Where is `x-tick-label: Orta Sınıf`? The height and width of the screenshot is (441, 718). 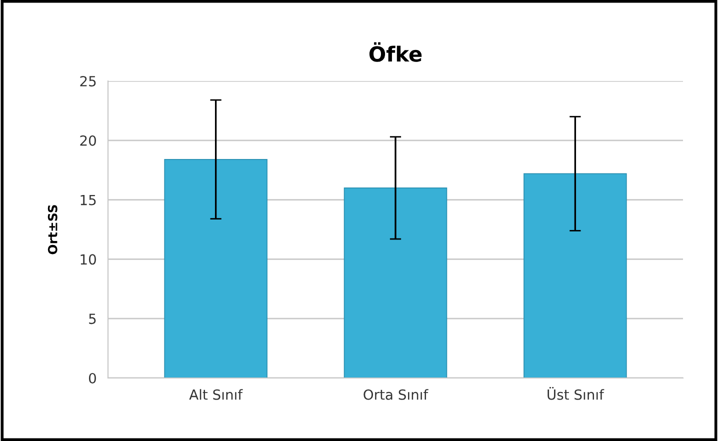
x-tick-label: Orta Sınıf is located at coordinates (396, 394).